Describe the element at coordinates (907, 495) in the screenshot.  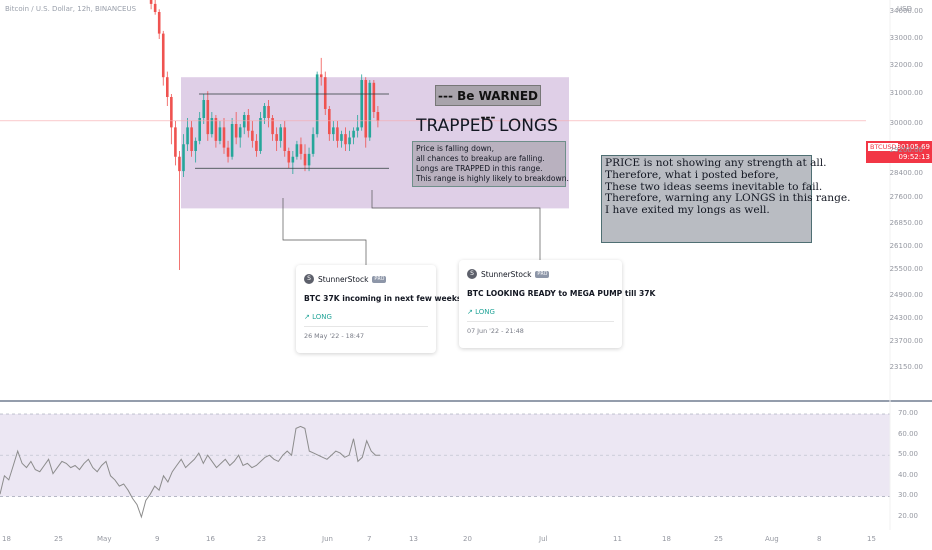
I see `rsi-tick-label: 30.00` at that location.